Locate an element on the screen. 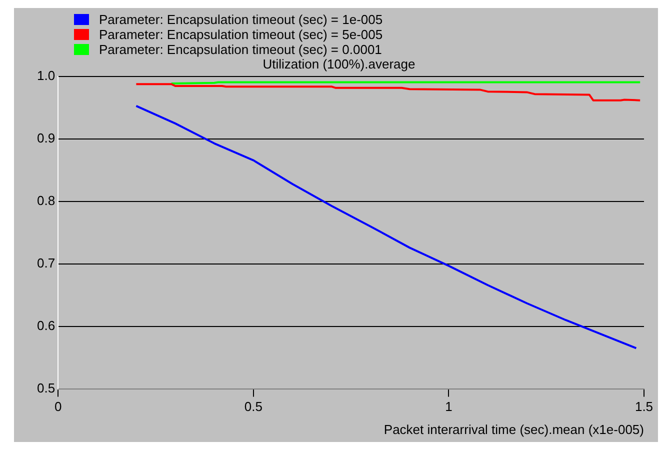 The image size is (659, 459). y-tick-label: 0.7 is located at coordinates (46, 263).